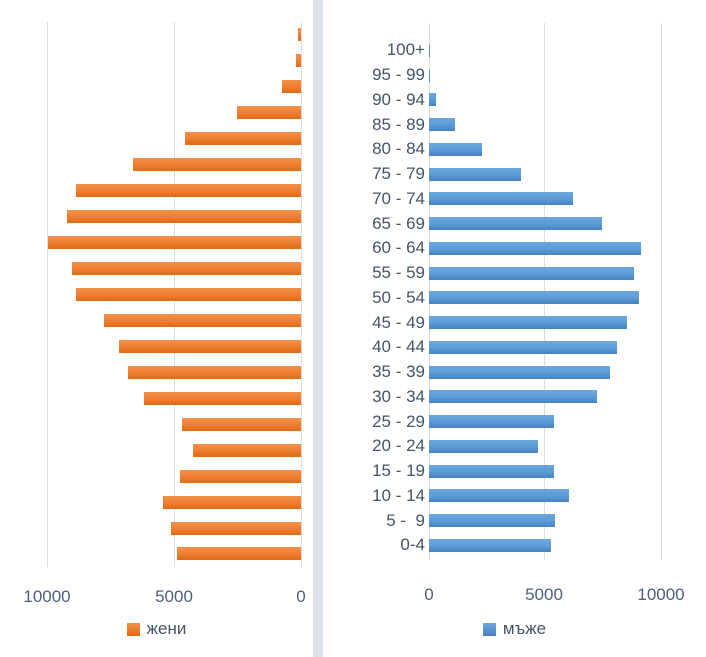  I want to click on age-axis-label-50-54: 50 - 54, so click(398, 297).